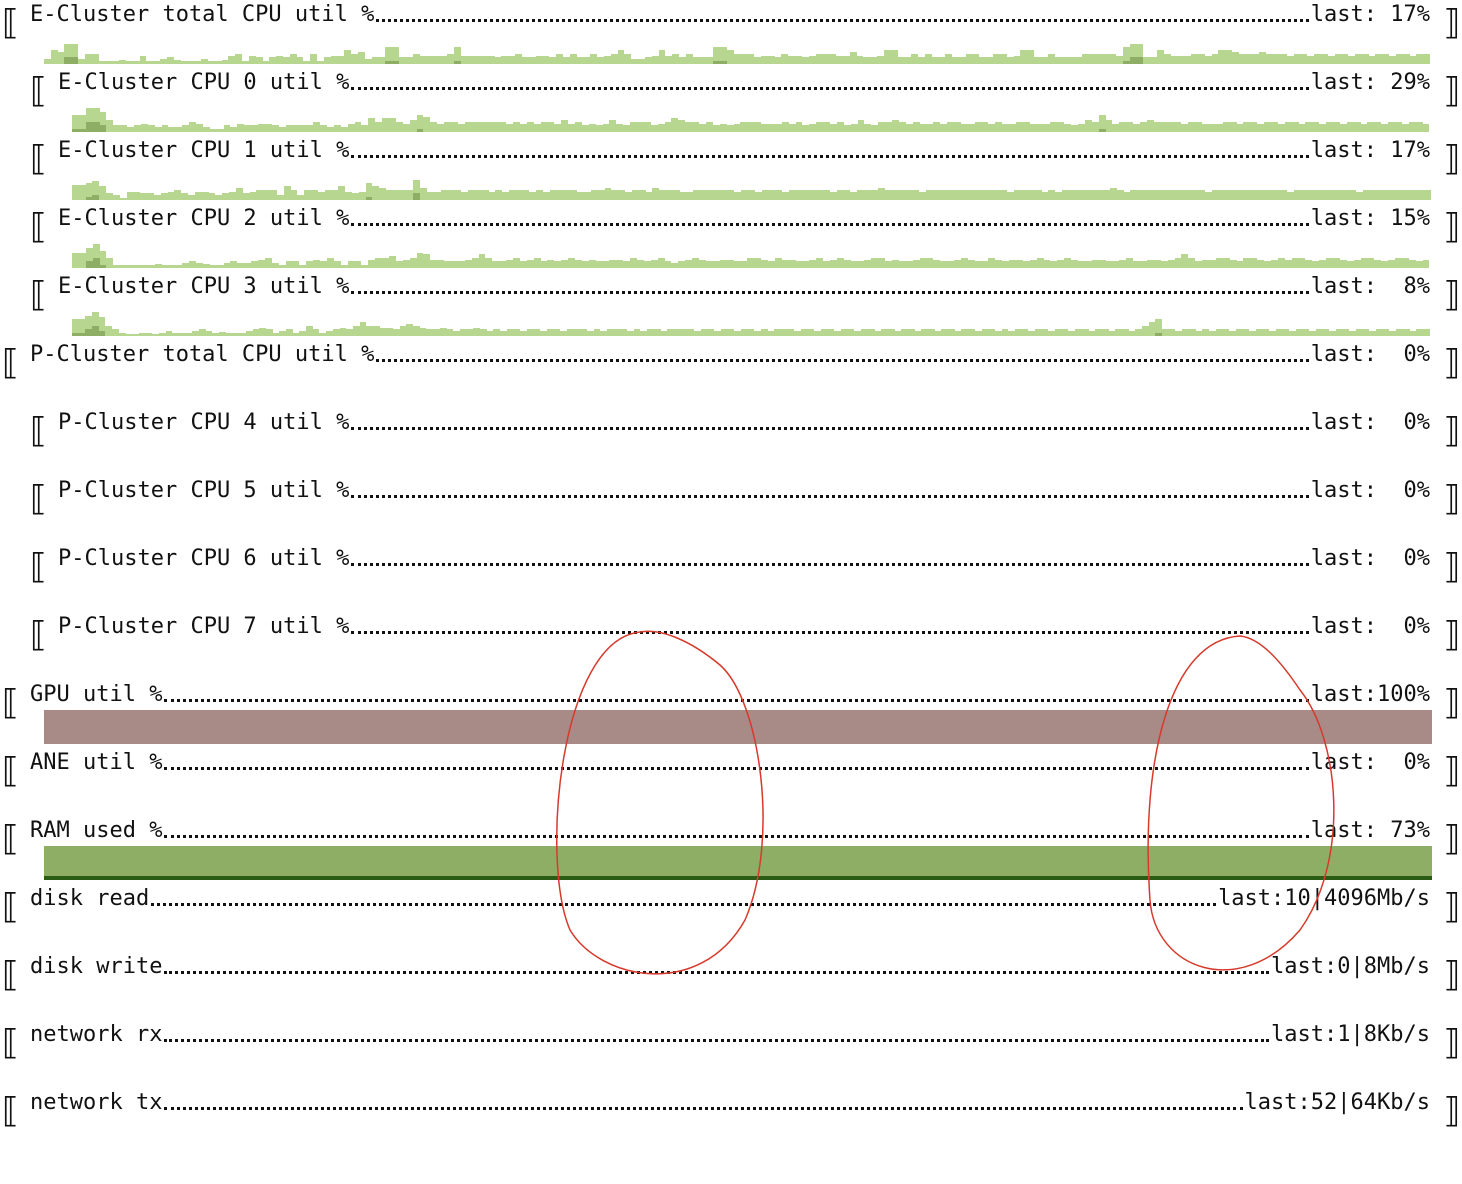  Describe the element at coordinates (202, 354) in the screenshot. I see `panel-title: P-Cluster total CPU util %` at that location.